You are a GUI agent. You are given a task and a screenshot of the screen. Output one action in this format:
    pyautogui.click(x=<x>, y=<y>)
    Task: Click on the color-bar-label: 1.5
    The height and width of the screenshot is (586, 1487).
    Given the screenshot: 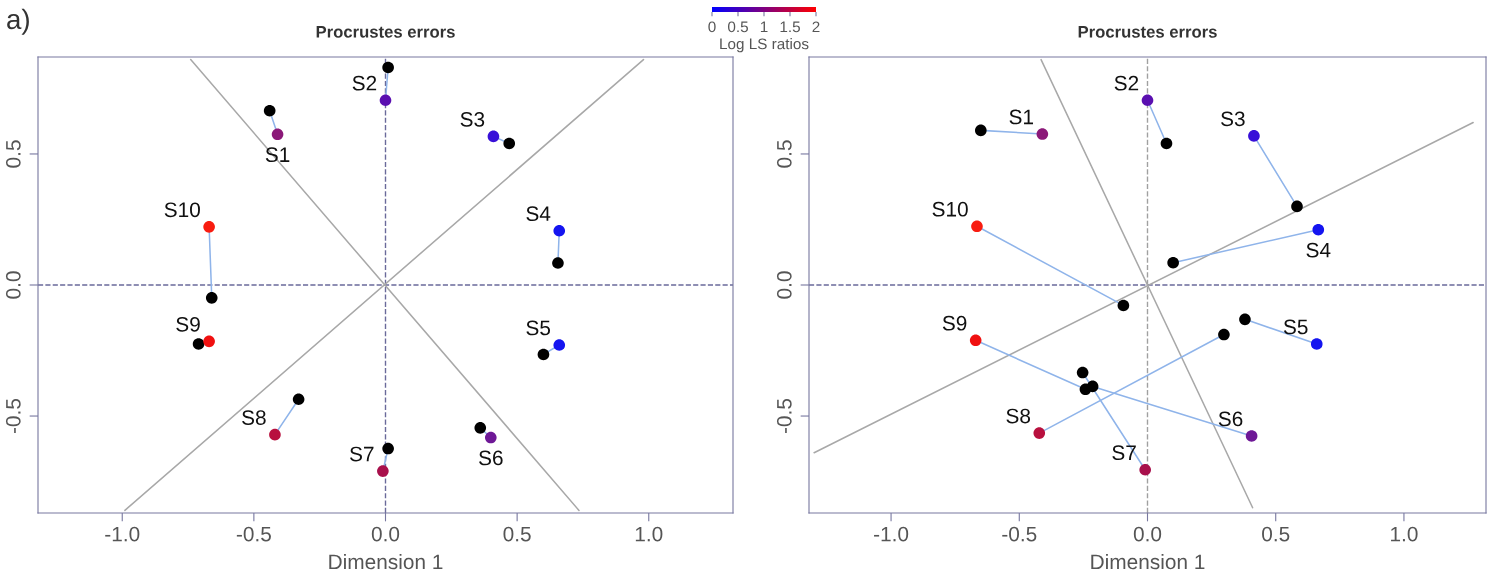 What is the action you would take?
    pyautogui.click(x=790, y=27)
    